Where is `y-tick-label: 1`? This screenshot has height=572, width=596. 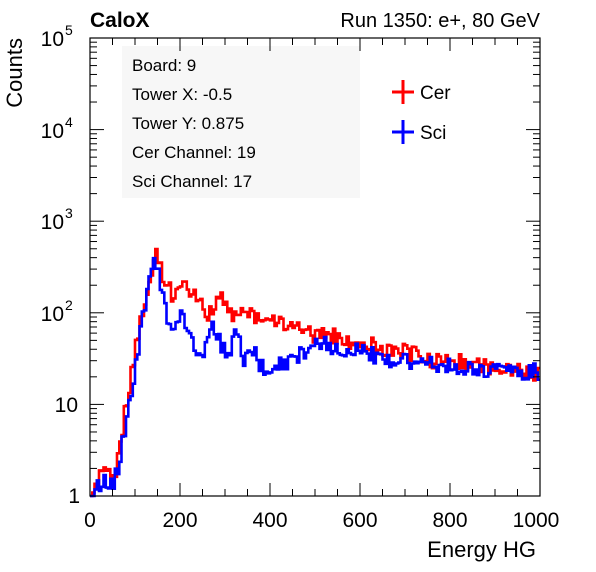
y-tick-label: 1 is located at coordinates (74, 496).